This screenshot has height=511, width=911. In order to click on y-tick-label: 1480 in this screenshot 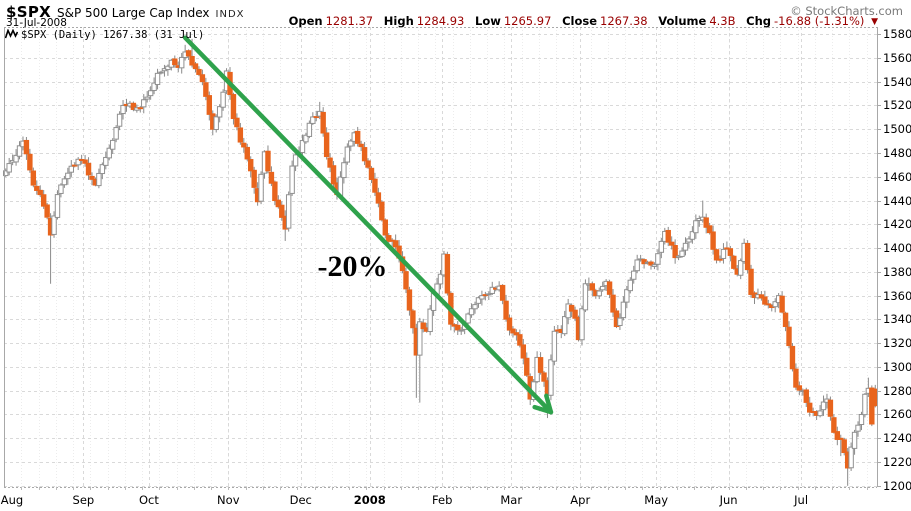, I will do `click(897, 152)`.